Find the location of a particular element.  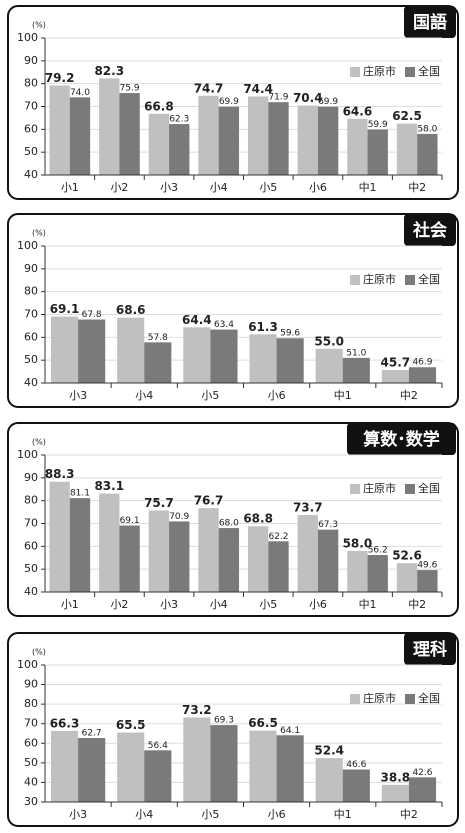

chart-title: 算数･数学 is located at coordinates (401, 439).